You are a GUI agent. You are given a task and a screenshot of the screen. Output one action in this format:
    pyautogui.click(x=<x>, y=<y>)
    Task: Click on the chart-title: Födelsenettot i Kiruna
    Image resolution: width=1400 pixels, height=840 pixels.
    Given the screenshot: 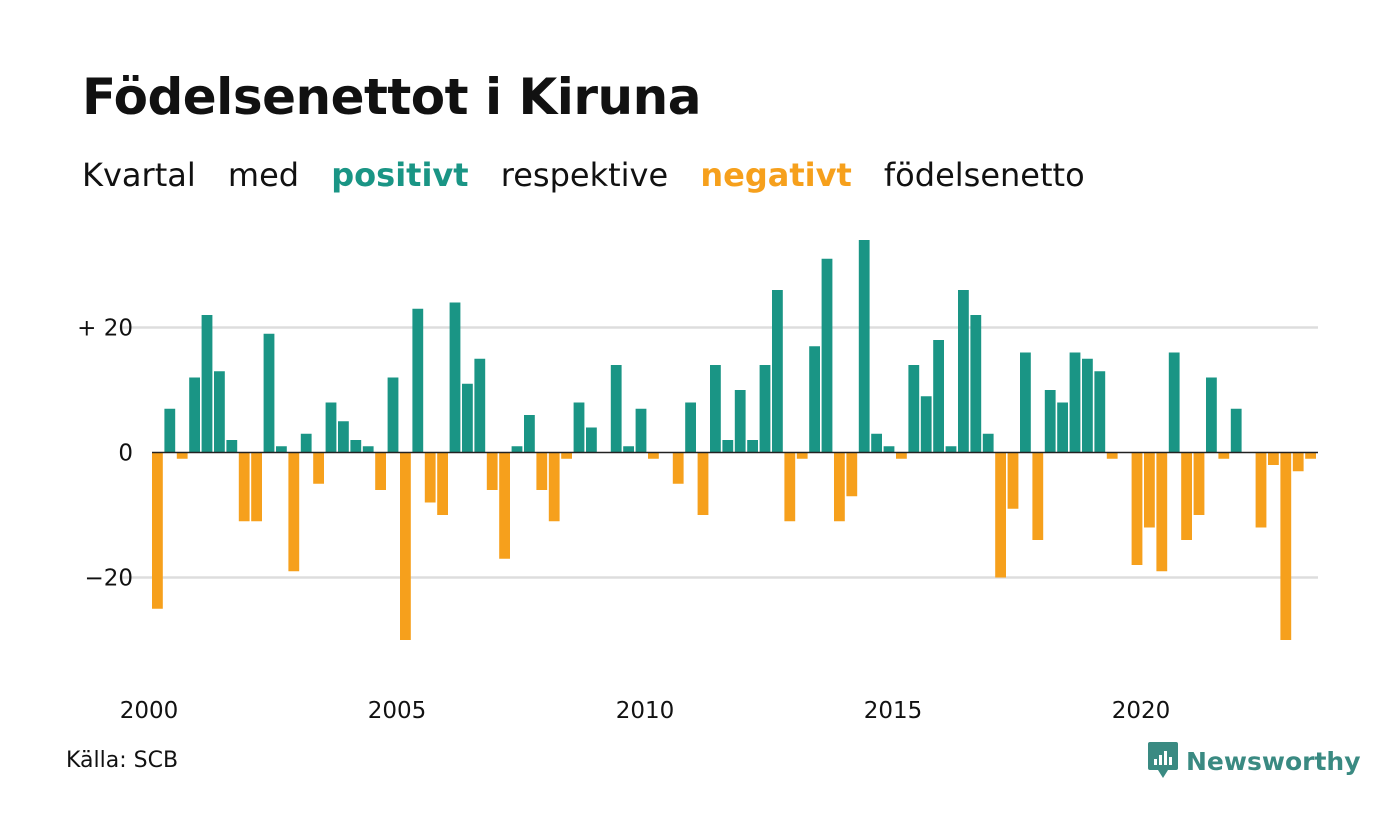 What is the action you would take?
    pyautogui.click(x=391, y=97)
    